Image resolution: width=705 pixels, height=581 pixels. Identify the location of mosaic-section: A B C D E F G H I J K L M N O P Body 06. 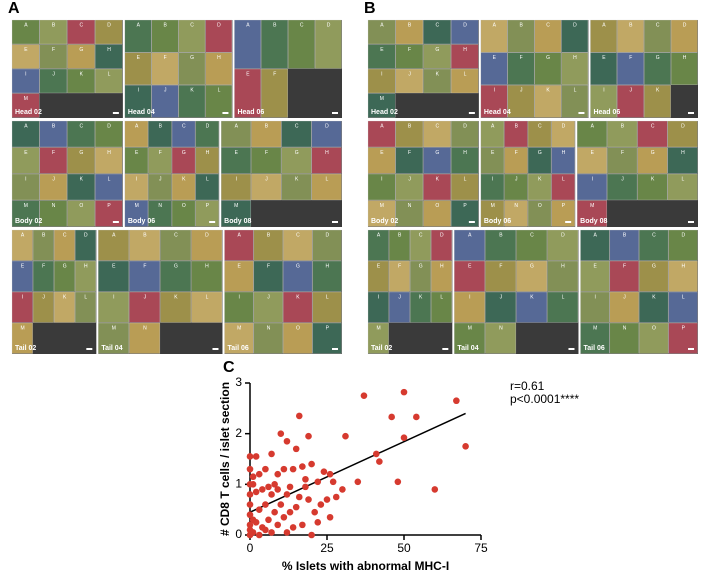
(172, 173).